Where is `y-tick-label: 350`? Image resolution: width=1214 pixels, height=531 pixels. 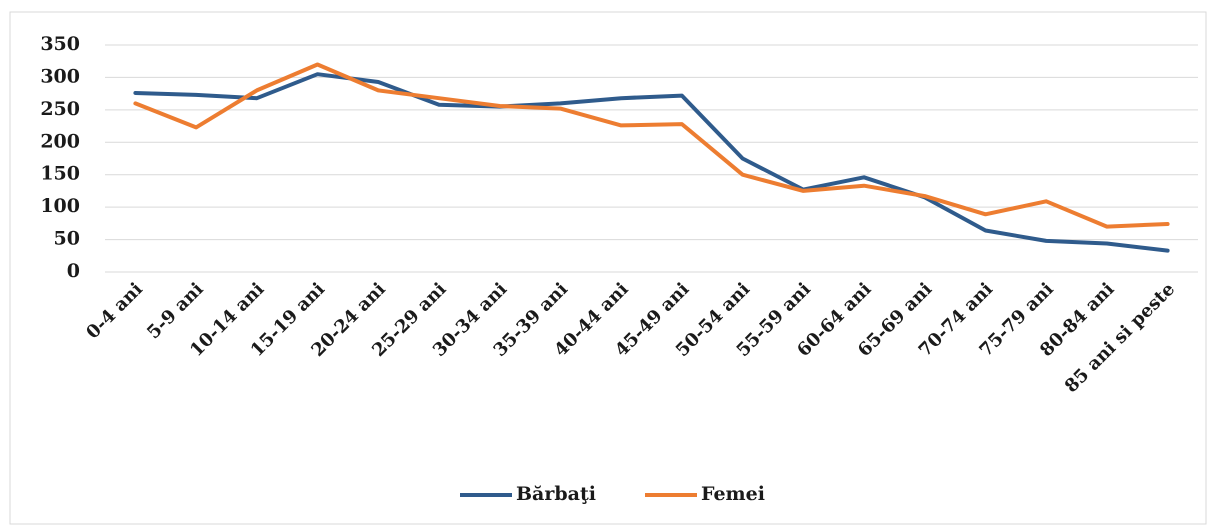
y-tick-label: 350 is located at coordinates (60, 44).